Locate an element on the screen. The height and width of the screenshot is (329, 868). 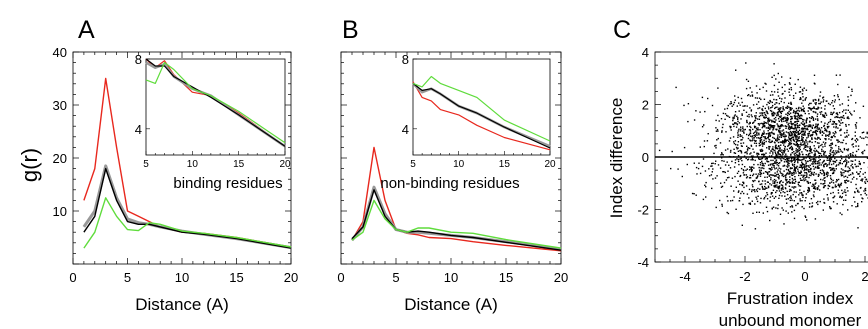
x-tick-label: 15 is located at coordinates (236, 277).